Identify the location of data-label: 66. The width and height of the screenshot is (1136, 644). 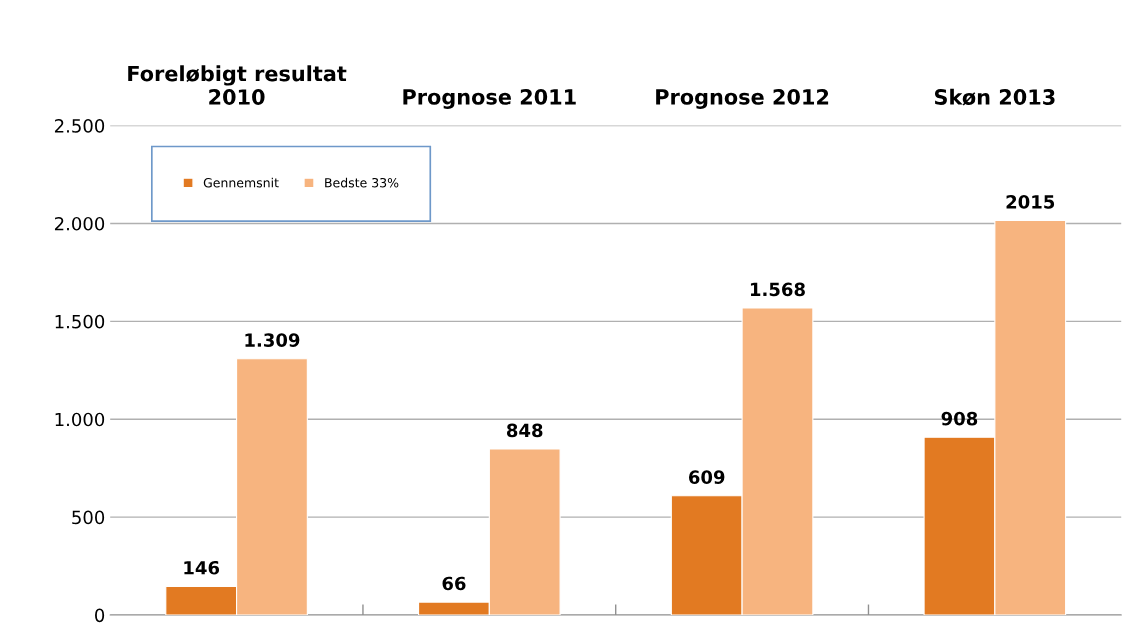
(454, 583).